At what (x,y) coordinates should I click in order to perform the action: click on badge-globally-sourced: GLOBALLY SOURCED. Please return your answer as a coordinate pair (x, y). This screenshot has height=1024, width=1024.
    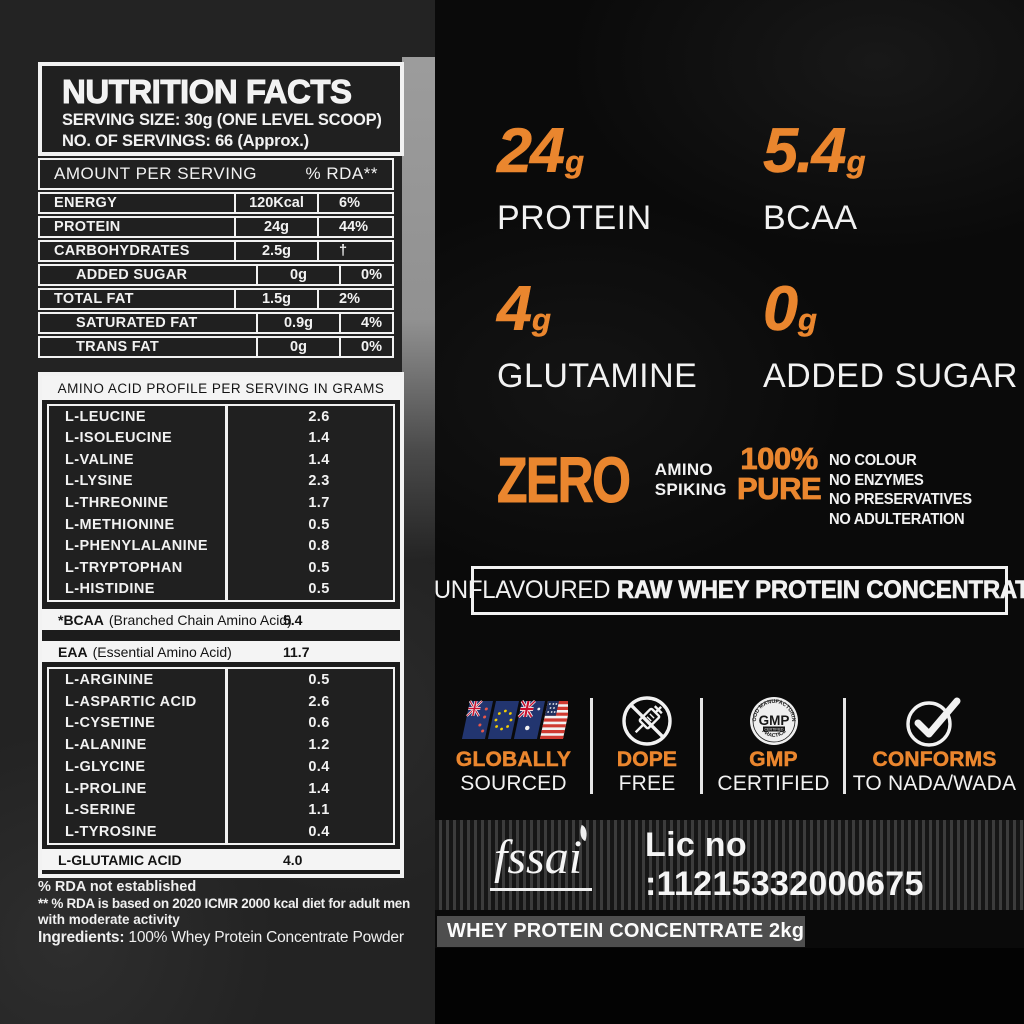
    Looking at the image, I should click on (513, 748).